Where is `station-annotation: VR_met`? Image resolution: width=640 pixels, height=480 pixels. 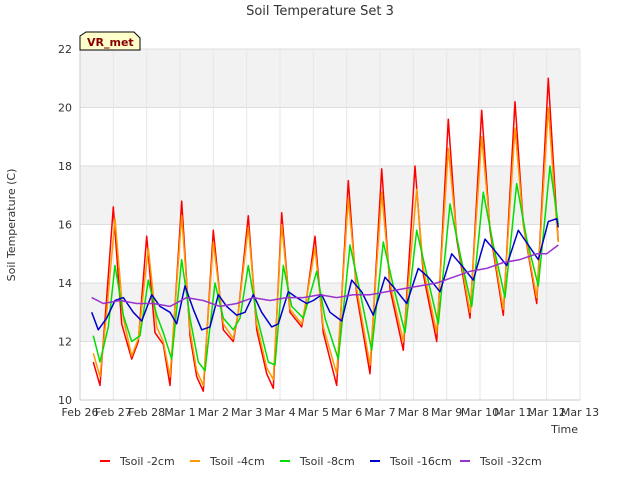 station-annotation: VR_met is located at coordinates (110, 41).